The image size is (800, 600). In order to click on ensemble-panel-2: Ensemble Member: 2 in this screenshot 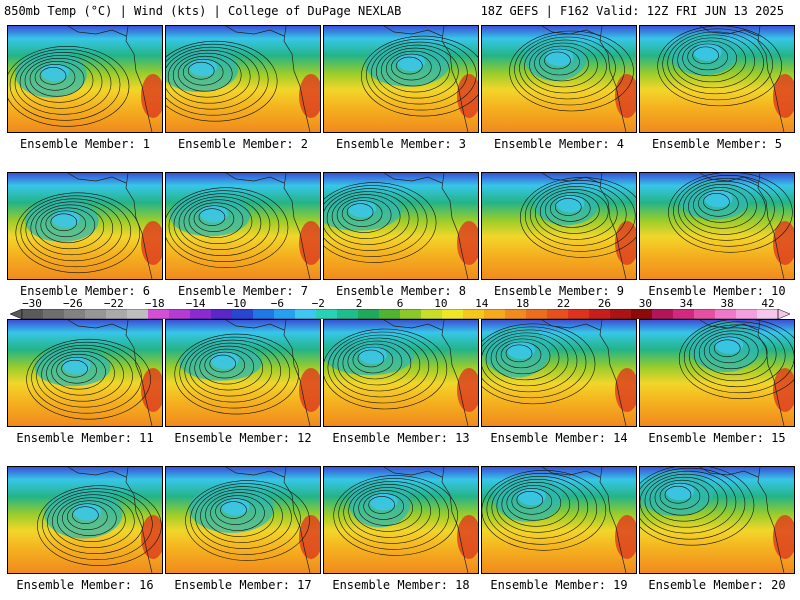, I will do `click(243, 88)`.